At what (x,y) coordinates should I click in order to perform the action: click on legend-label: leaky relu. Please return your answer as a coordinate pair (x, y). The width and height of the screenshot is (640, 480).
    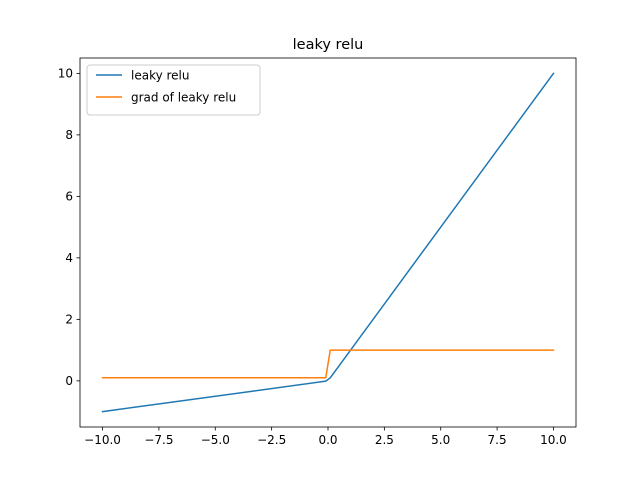
    Looking at the image, I should click on (160, 75).